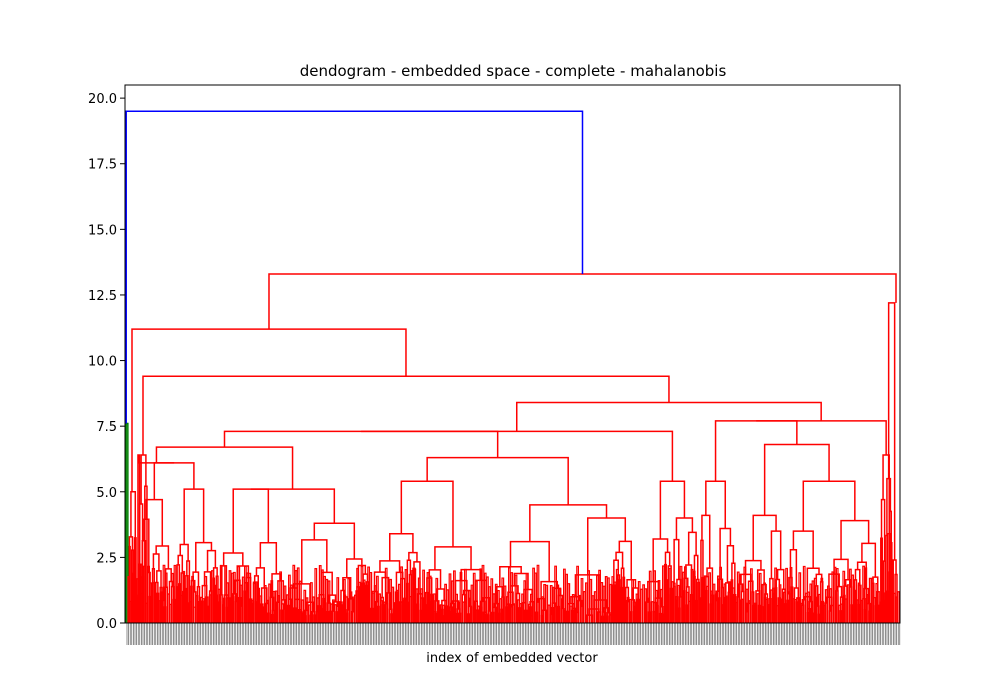 This screenshot has width=1000, height=700. What do you see at coordinates (102, 230) in the screenshot?
I see `y-tick-label: 15.0` at bounding box center [102, 230].